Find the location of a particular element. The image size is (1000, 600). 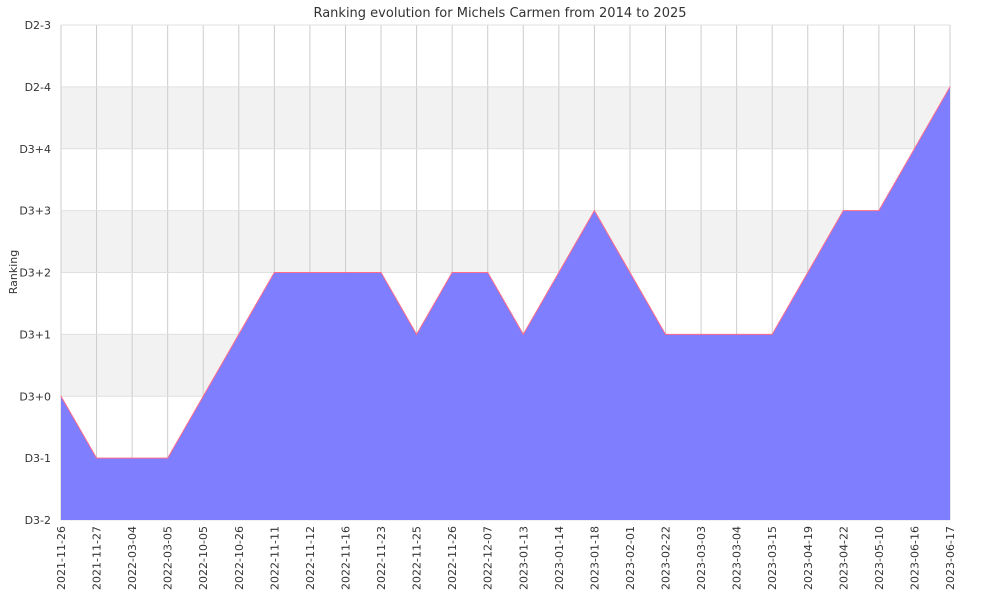

x-tick-label: 2023-03-04 is located at coordinates (737, 558).